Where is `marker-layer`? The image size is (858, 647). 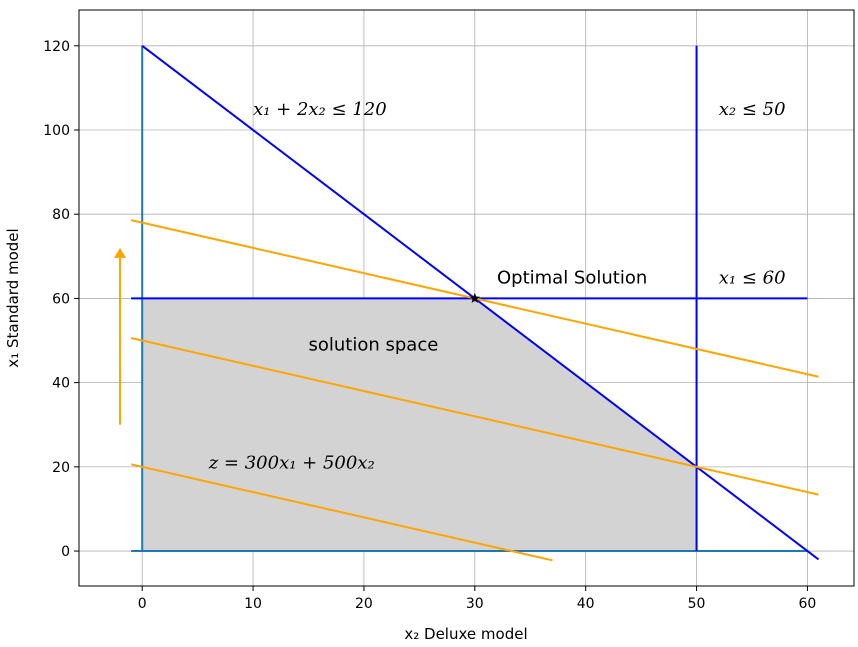 marker-layer is located at coordinates (475, 297).